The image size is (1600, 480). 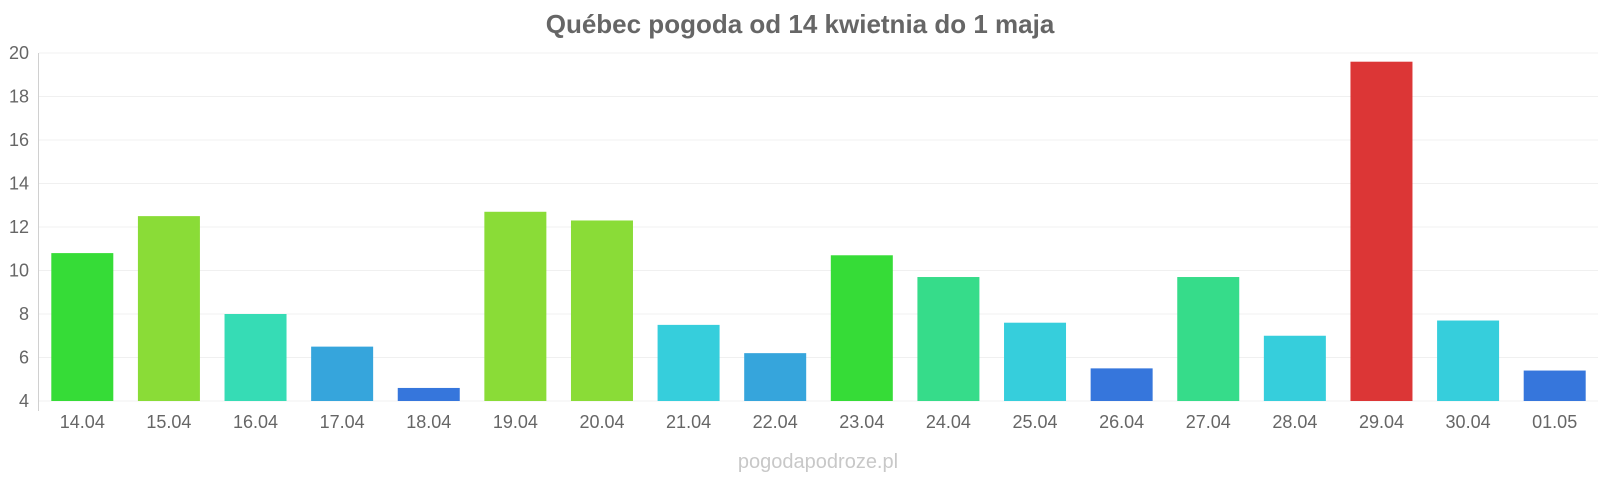 I want to click on x-tick-label: 29.04, so click(x=1381, y=422).